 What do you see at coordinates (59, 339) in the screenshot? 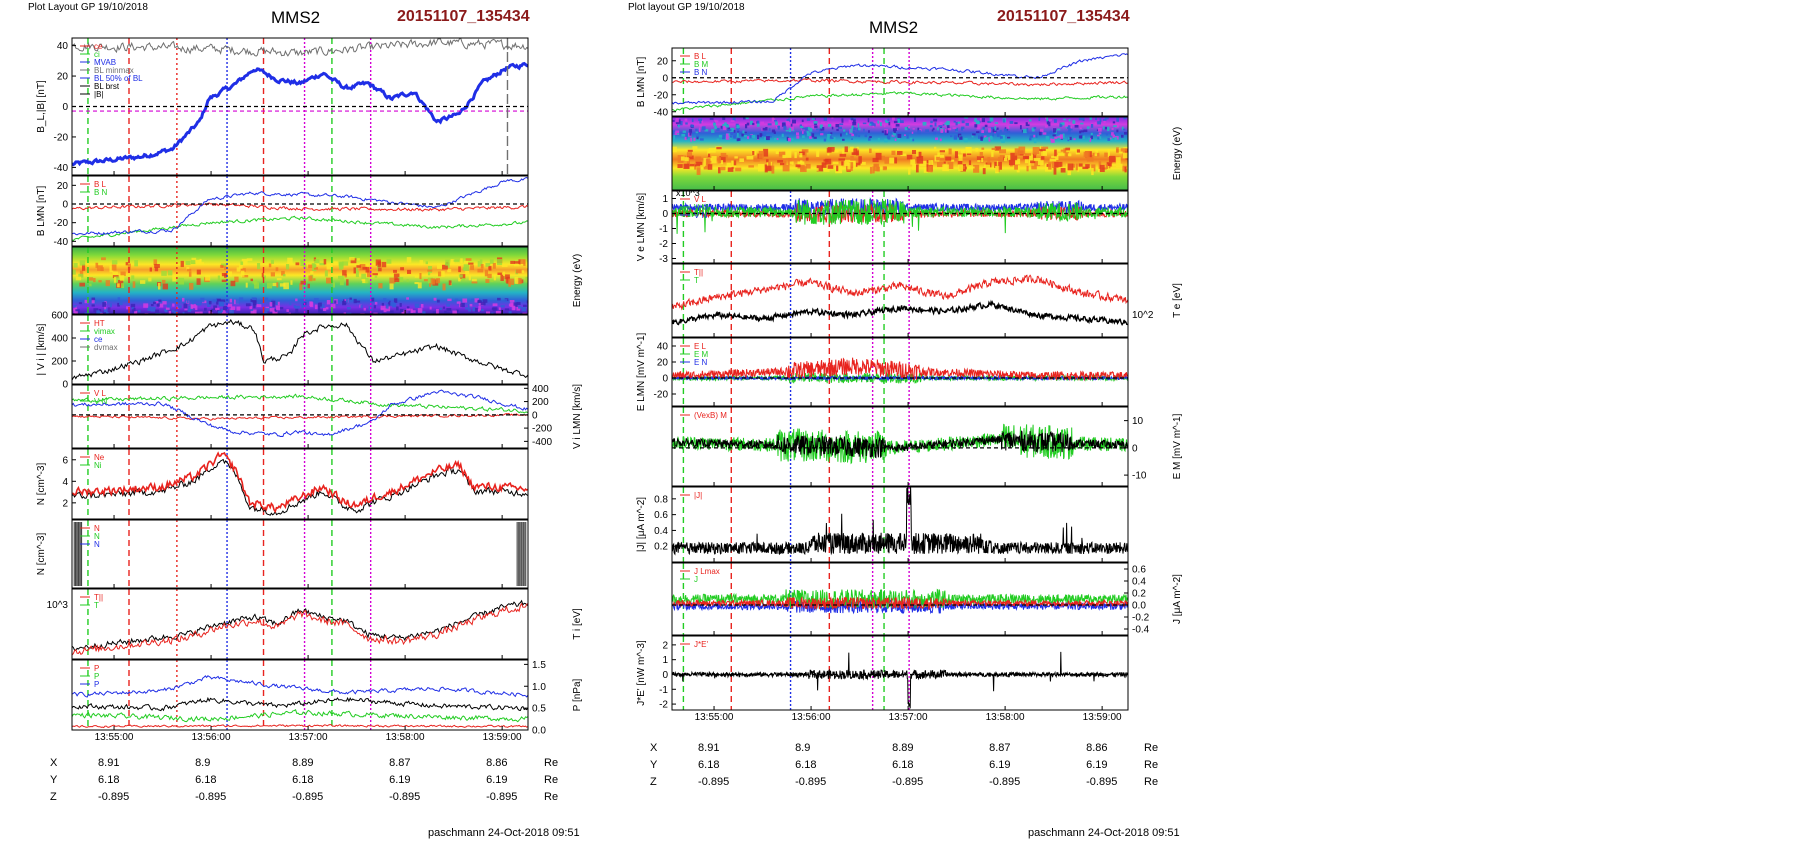
I see `y-tick-label: 400` at bounding box center [59, 339].